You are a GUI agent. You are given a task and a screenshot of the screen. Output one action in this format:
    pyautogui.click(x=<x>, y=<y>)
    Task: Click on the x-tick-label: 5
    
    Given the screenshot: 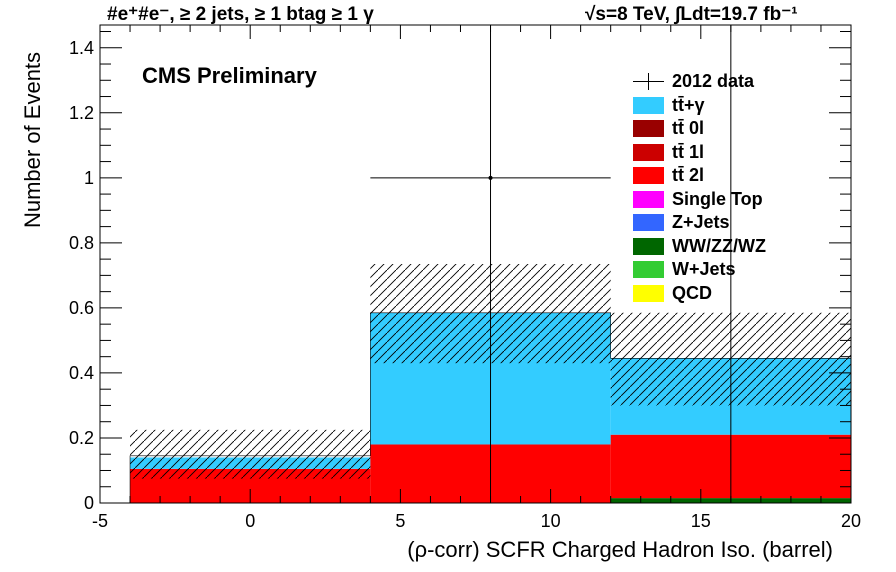 What is the action you would take?
    pyautogui.click(x=400, y=521)
    